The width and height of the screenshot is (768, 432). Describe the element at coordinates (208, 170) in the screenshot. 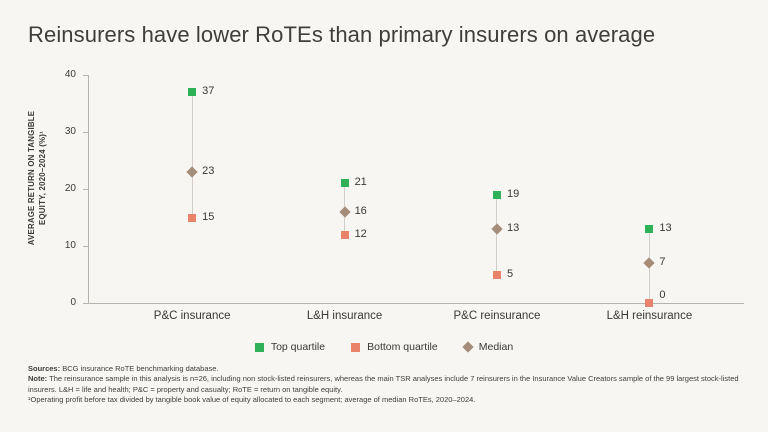

I see `value-label: 23` at that location.